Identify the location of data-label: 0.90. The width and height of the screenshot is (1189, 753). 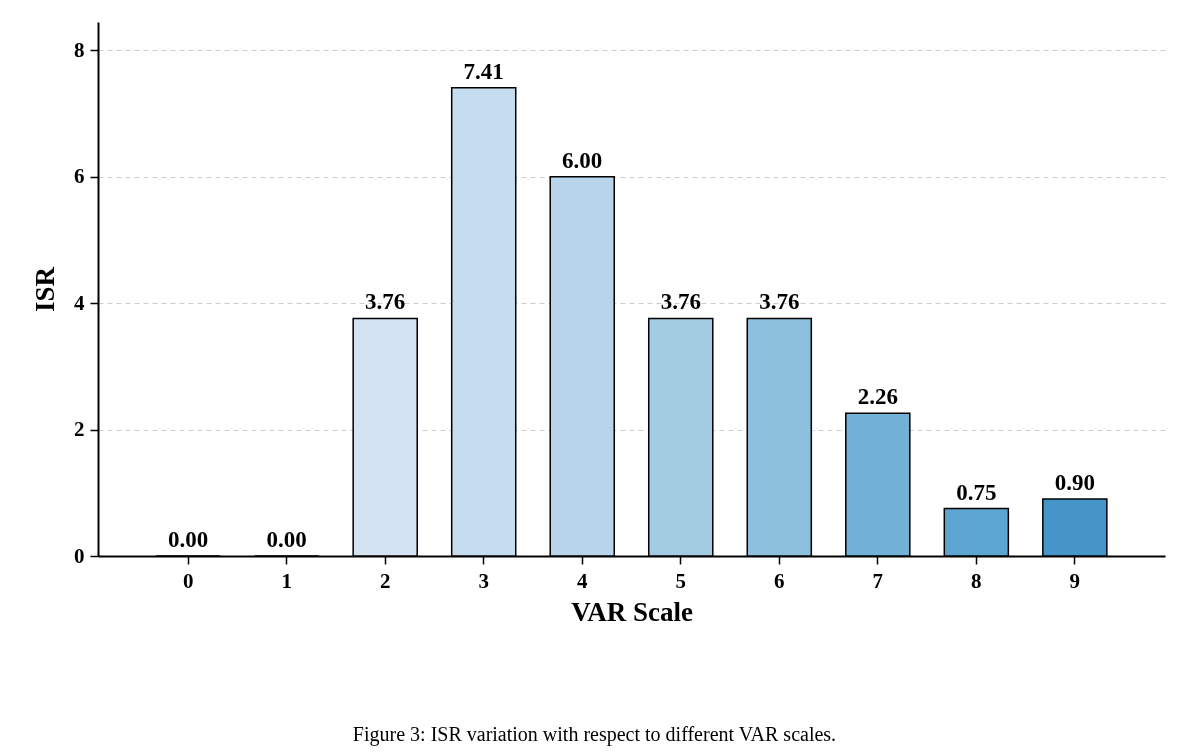
(1074, 483).